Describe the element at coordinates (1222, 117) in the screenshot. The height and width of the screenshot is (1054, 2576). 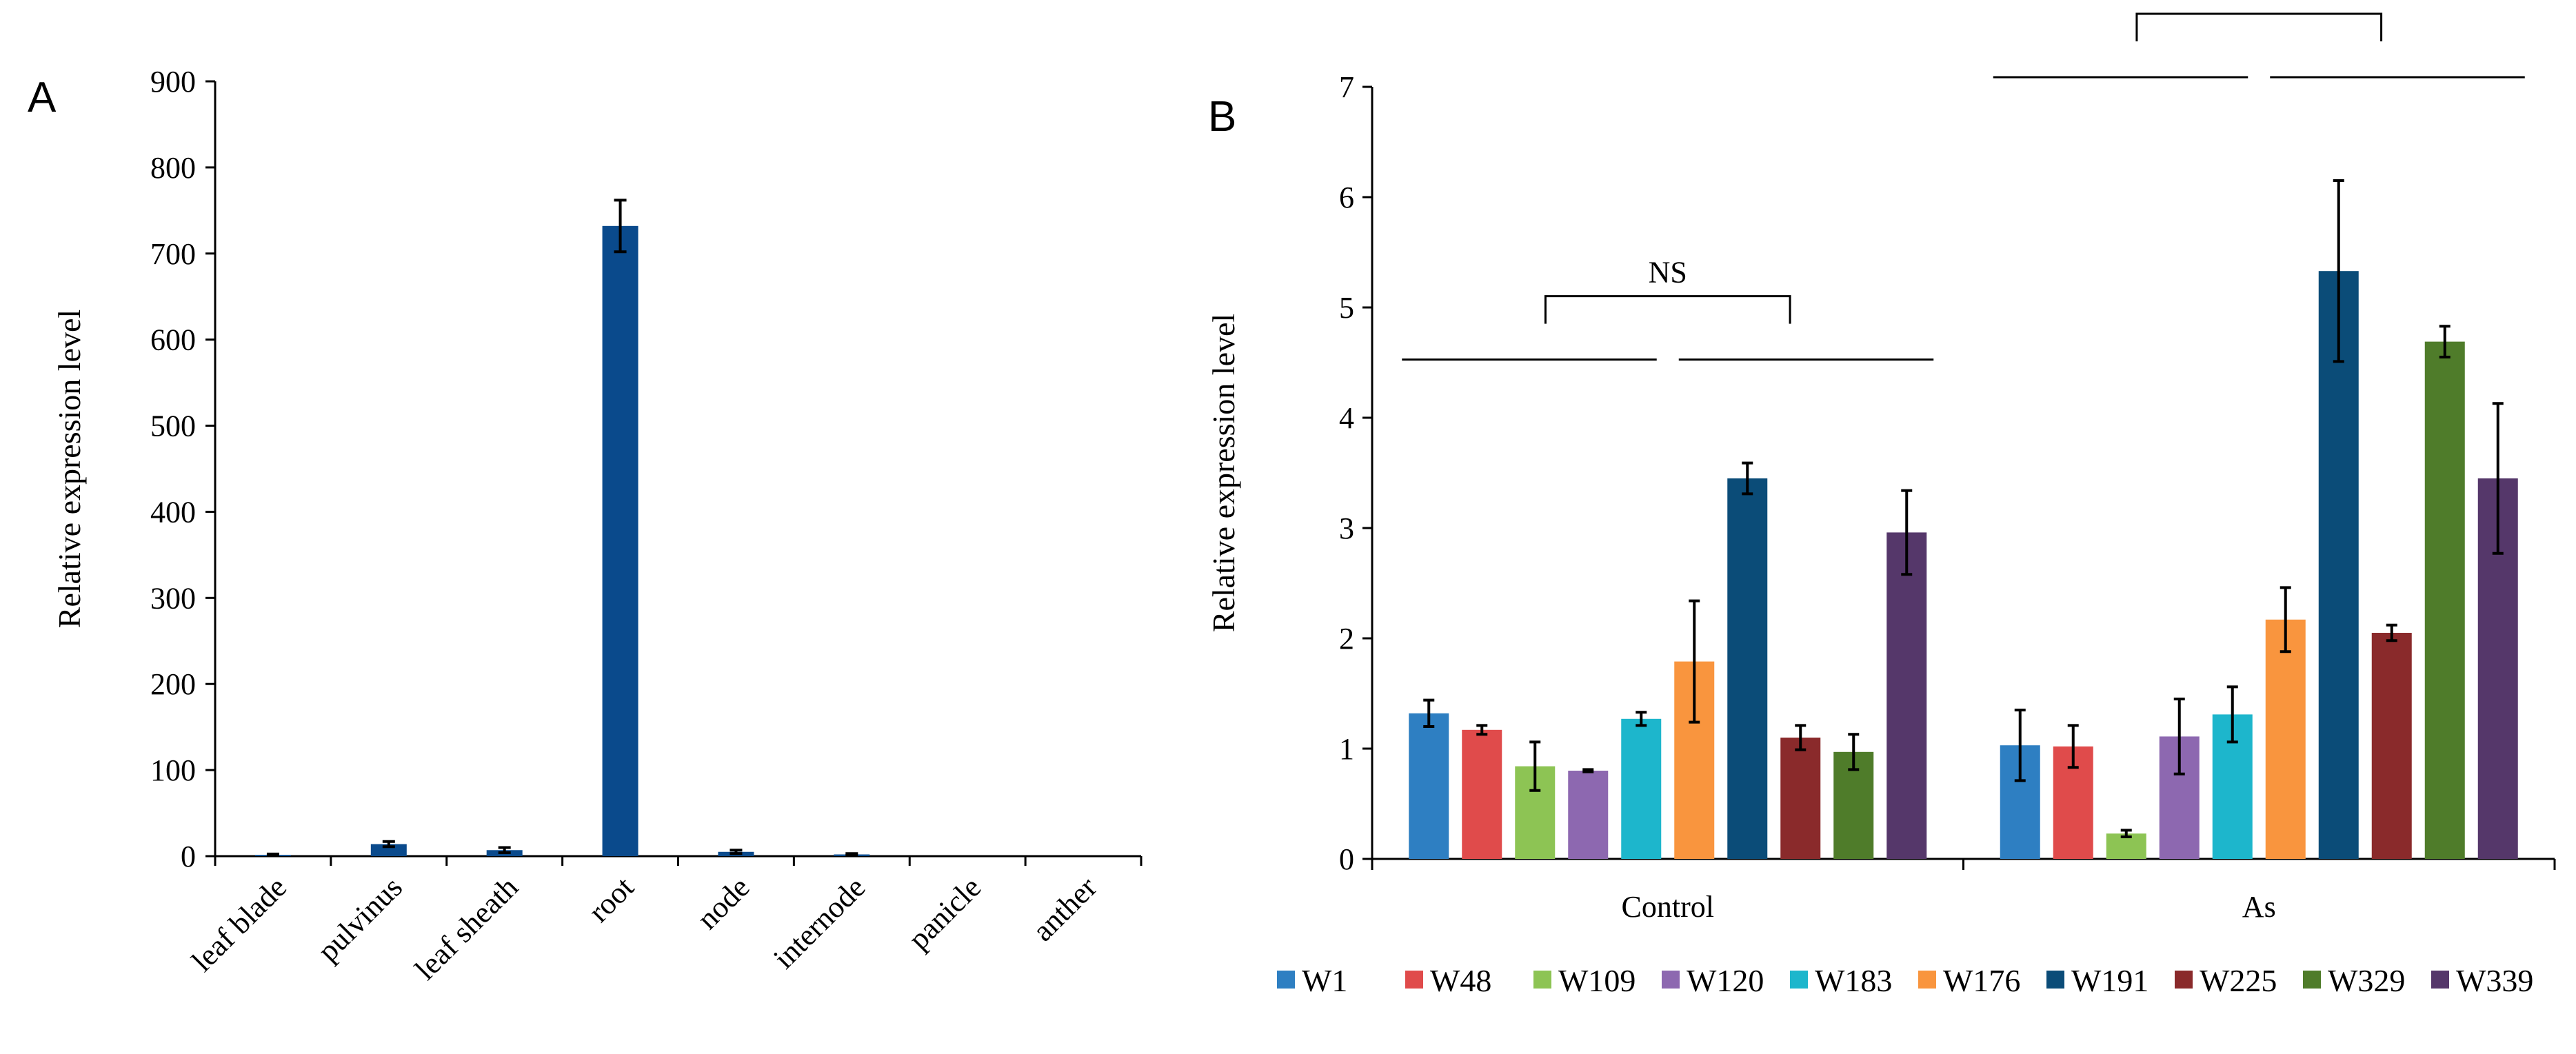
I see `panel-label: B` at that location.